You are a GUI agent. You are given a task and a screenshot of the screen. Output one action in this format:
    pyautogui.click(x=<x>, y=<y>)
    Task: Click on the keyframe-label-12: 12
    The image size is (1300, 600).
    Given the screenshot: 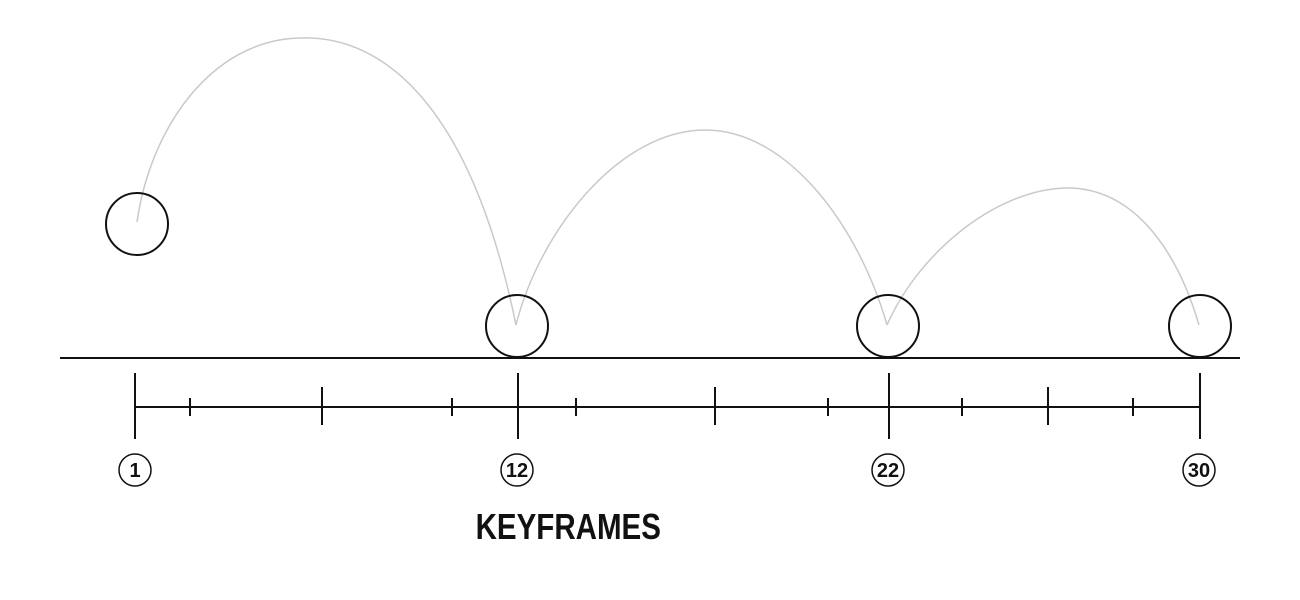 What is the action you would take?
    pyautogui.click(x=517, y=471)
    